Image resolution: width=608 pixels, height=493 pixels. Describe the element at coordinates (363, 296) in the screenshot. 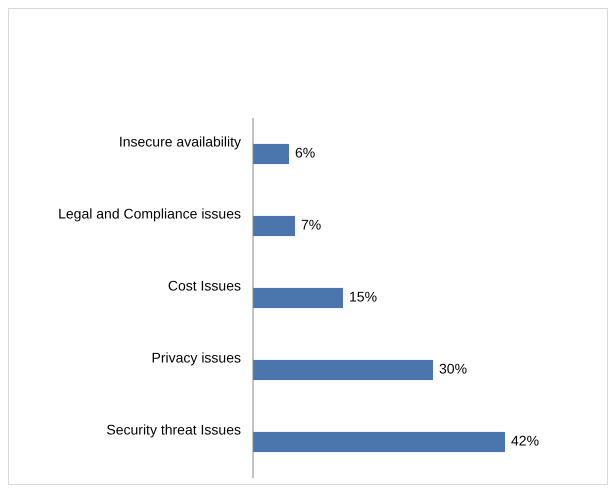

I see `data-label: 15%` at that location.